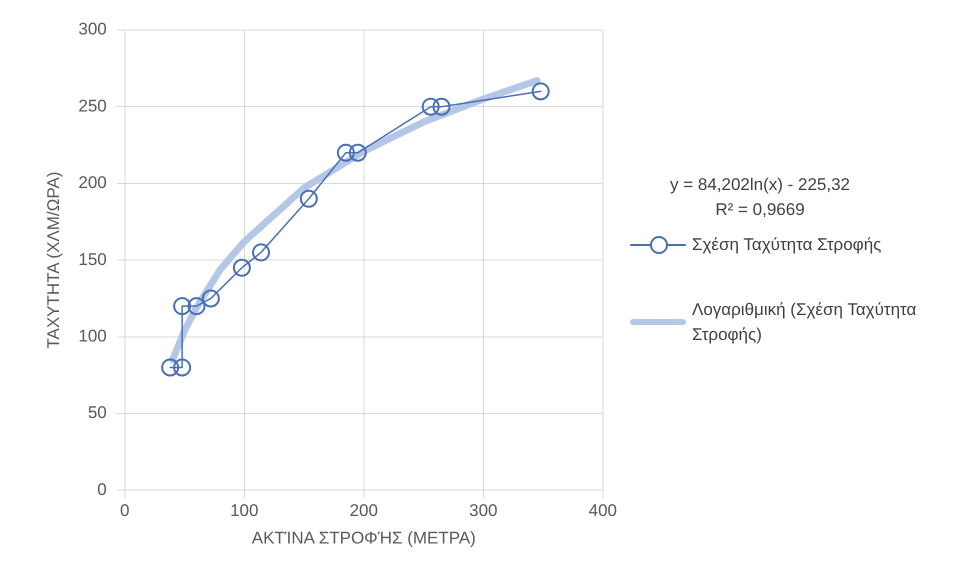 The image size is (956, 583). What do you see at coordinates (603, 510) in the screenshot?
I see `x-tick-label: 400` at bounding box center [603, 510].